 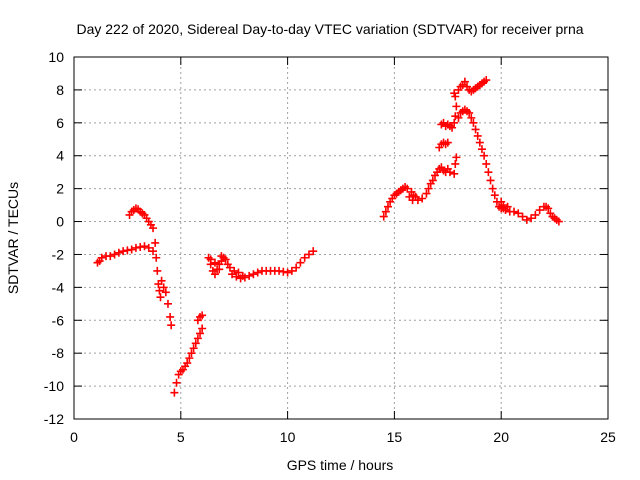 What do you see at coordinates (288, 437) in the screenshot?
I see `x-tick-label: 10` at bounding box center [288, 437].